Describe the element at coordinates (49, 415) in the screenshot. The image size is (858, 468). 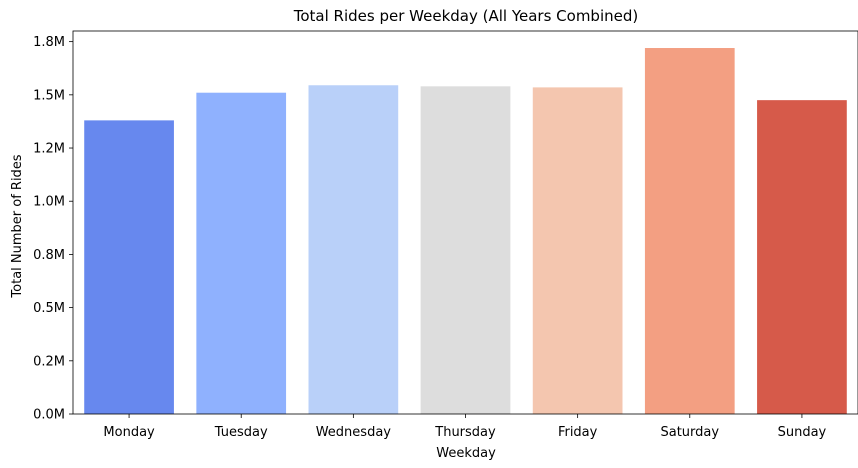
I see `y-tick-label: 0.0M` at that location.